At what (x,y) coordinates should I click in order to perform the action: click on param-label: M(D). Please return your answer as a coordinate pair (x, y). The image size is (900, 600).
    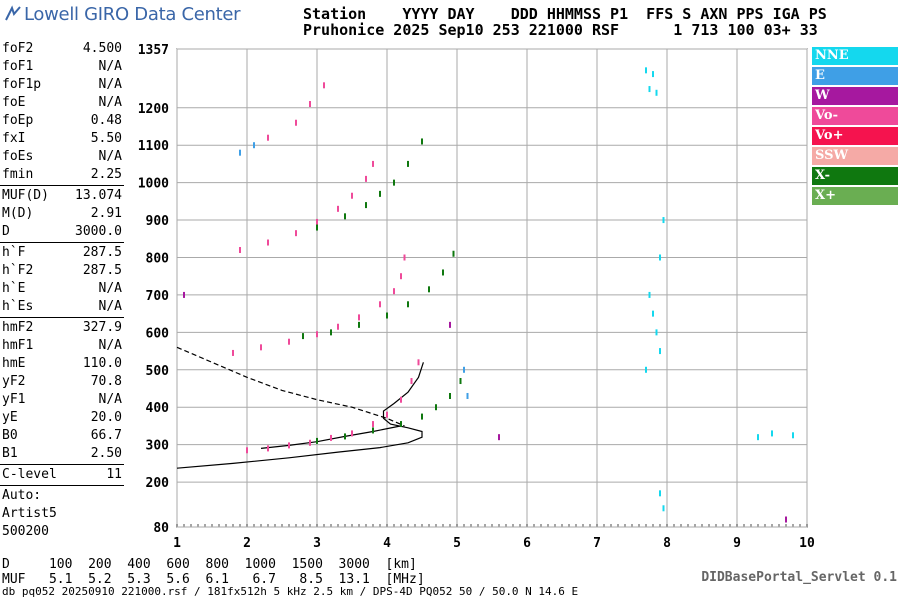
    Looking at the image, I should click on (18, 213).